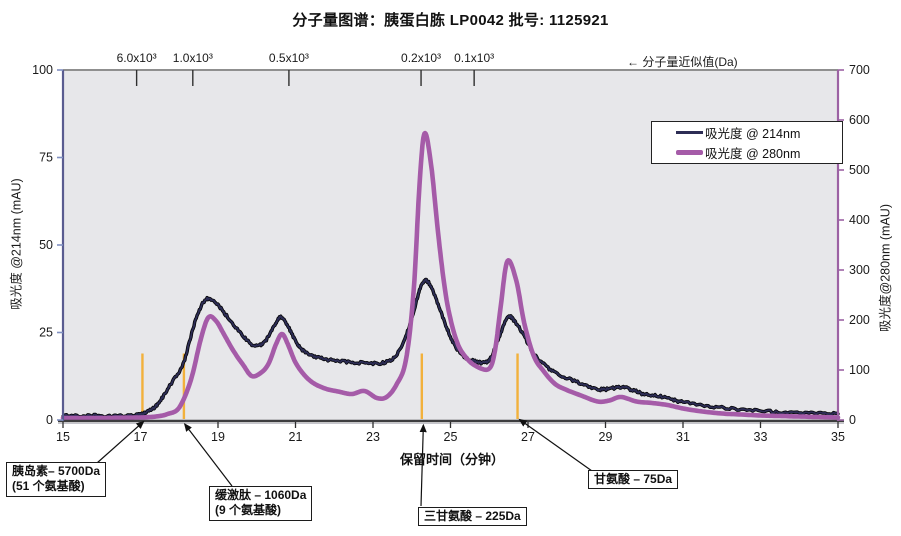 The width and height of the screenshot is (901, 536). I want to click on y-left-axis-tick-label: 25, so click(46, 333).